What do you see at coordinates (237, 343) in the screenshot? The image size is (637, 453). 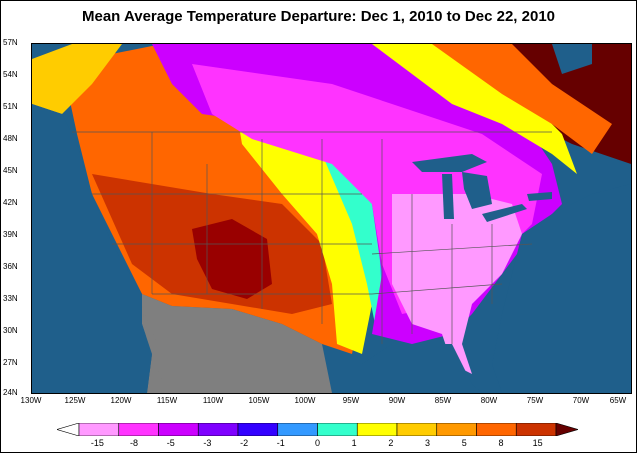 I see `mexico-land` at bounding box center [237, 343].